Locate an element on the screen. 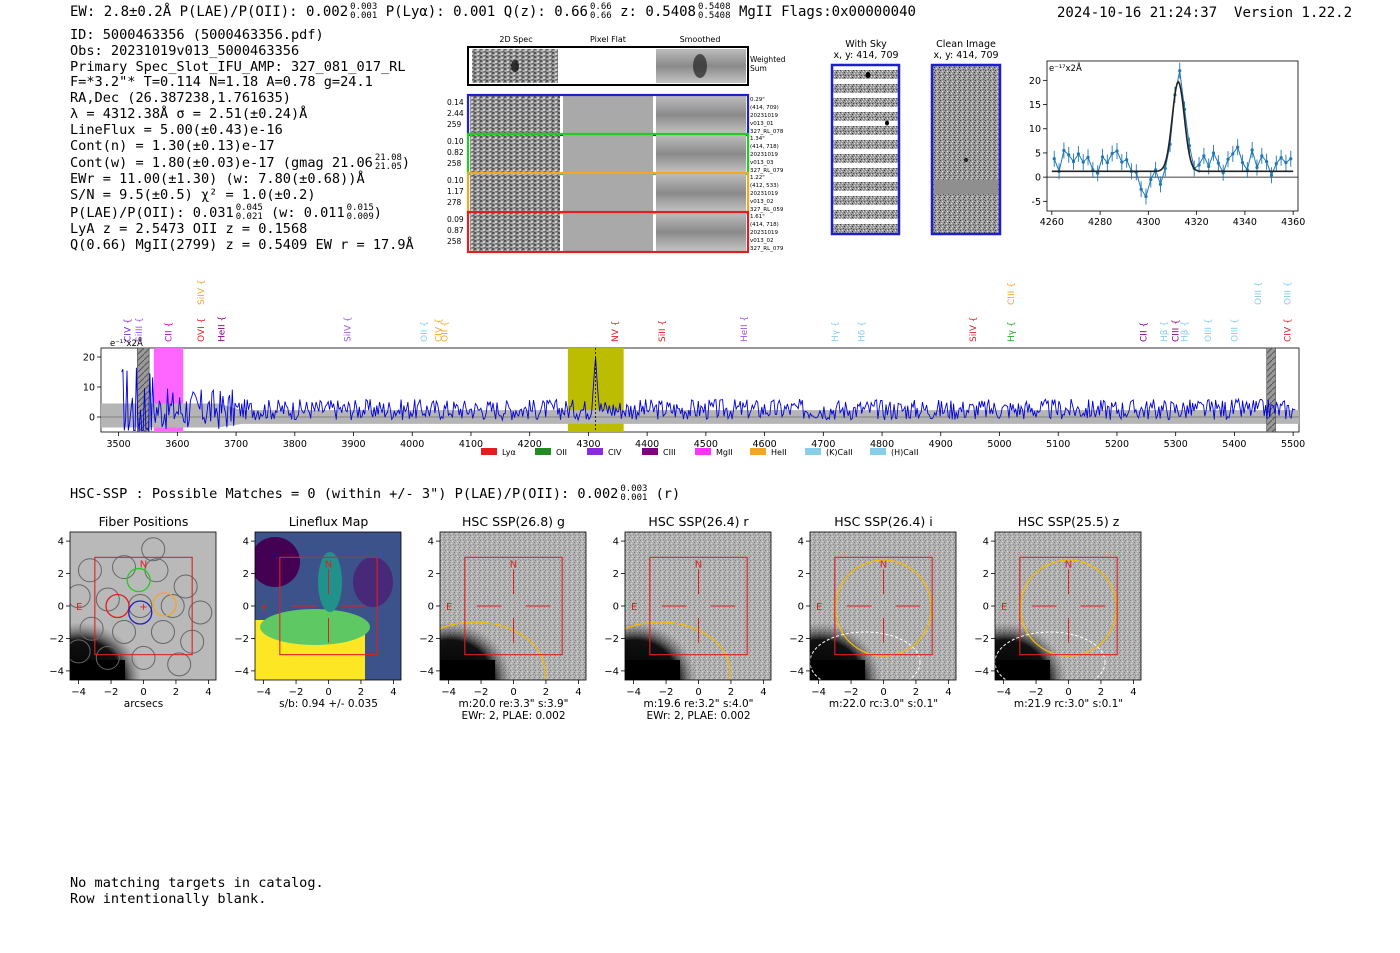 This screenshot has height=953, width=1400. spectrum-ytick: 0 is located at coordinates (92, 418).